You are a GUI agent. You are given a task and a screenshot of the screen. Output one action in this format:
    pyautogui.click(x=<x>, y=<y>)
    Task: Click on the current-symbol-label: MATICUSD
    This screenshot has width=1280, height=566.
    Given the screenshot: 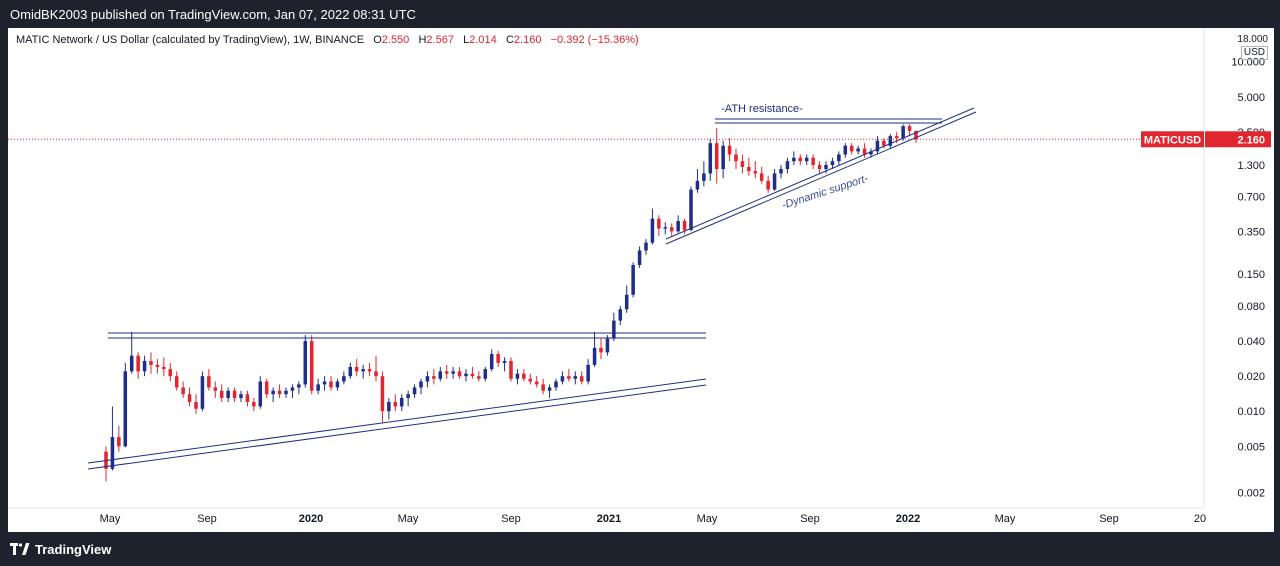 What is the action you would take?
    pyautogui.click(x=1172, y=140)
    